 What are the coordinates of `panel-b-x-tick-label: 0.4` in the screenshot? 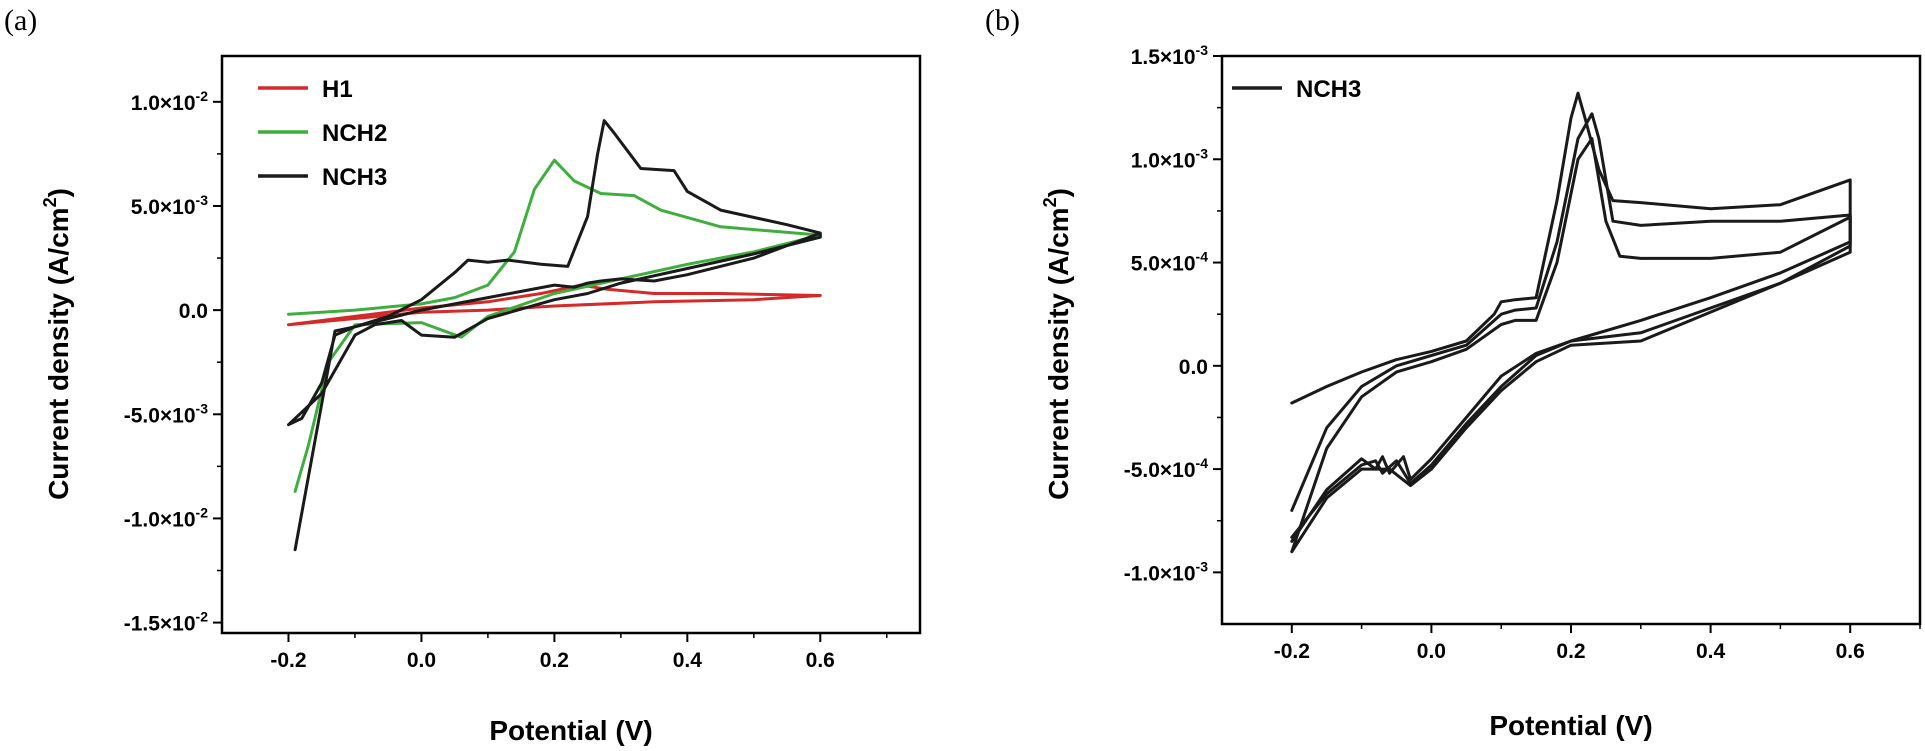 It's located at (1711, 651).